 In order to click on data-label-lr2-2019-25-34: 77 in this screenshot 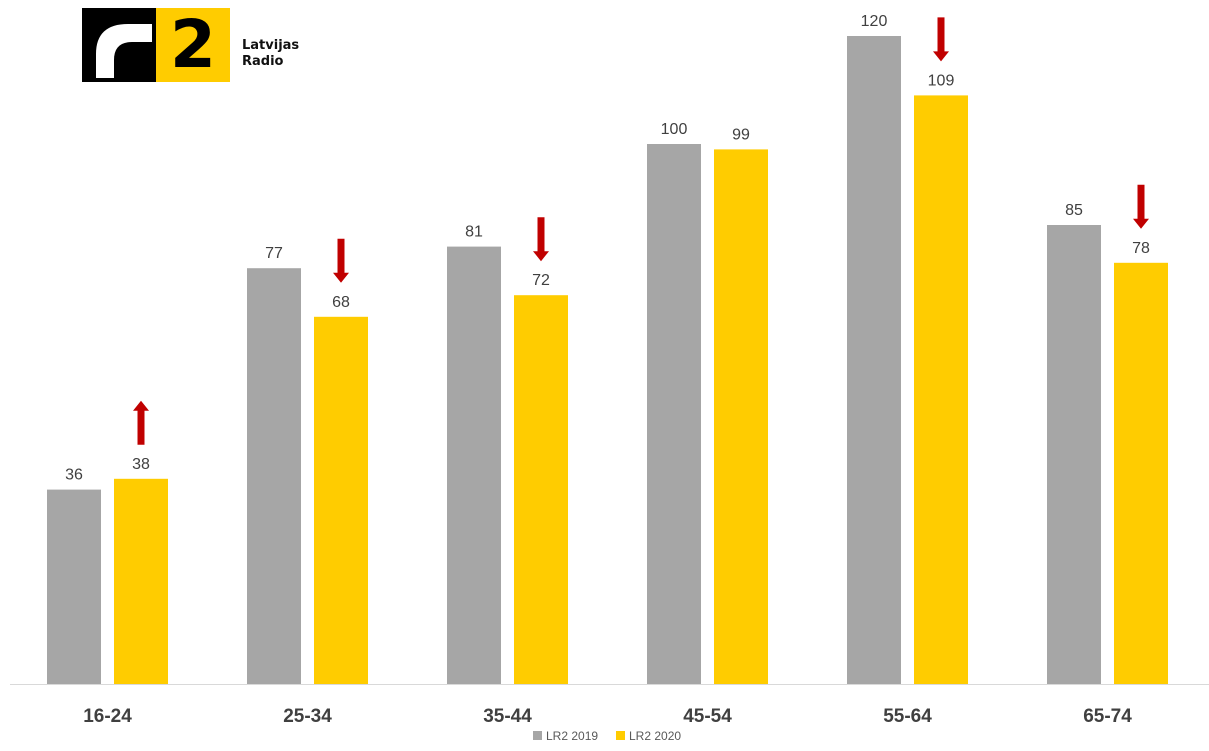, I will do `click(274, 253)`.